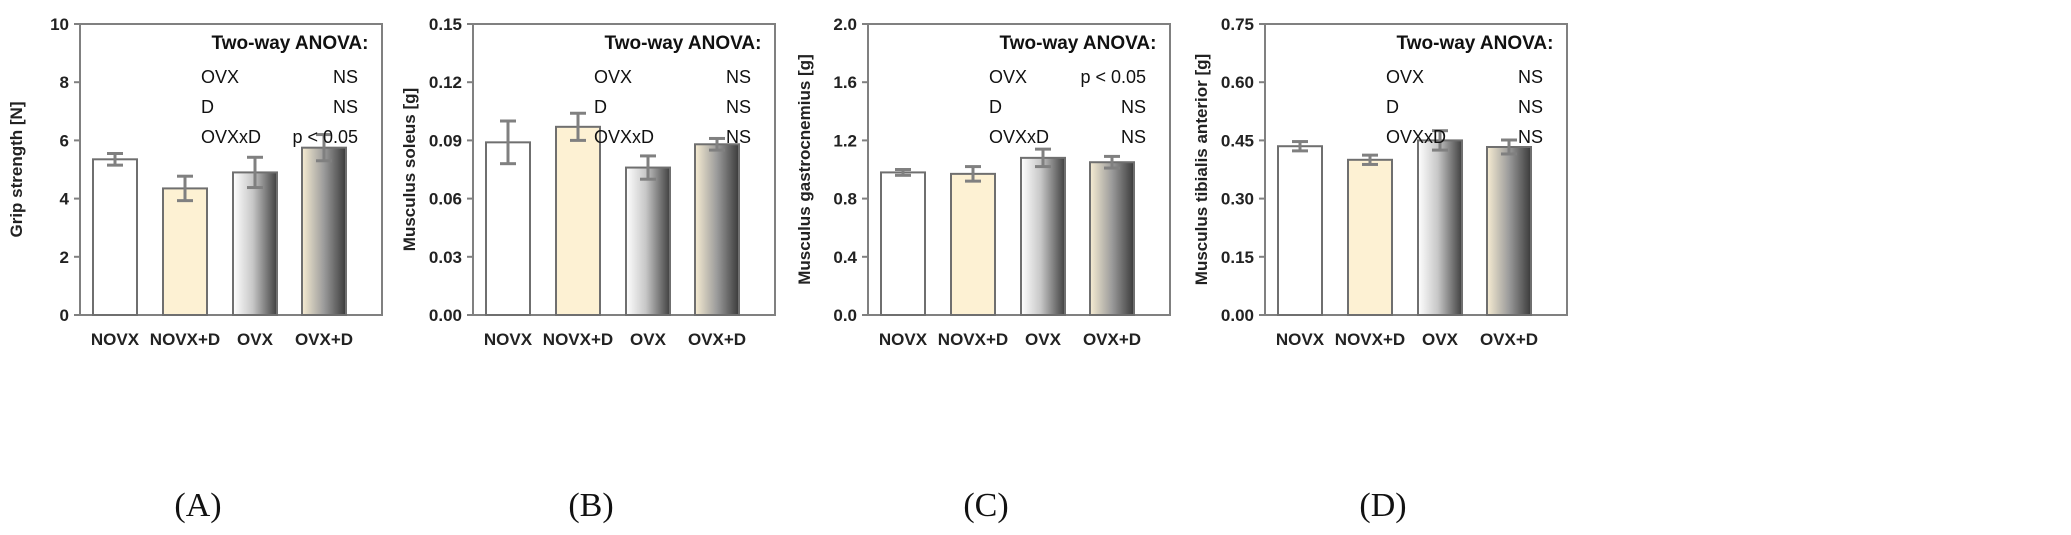 The width and height of the screenshot is (2071, 535). I want to click on panel-label: (C), so click(985, 505).